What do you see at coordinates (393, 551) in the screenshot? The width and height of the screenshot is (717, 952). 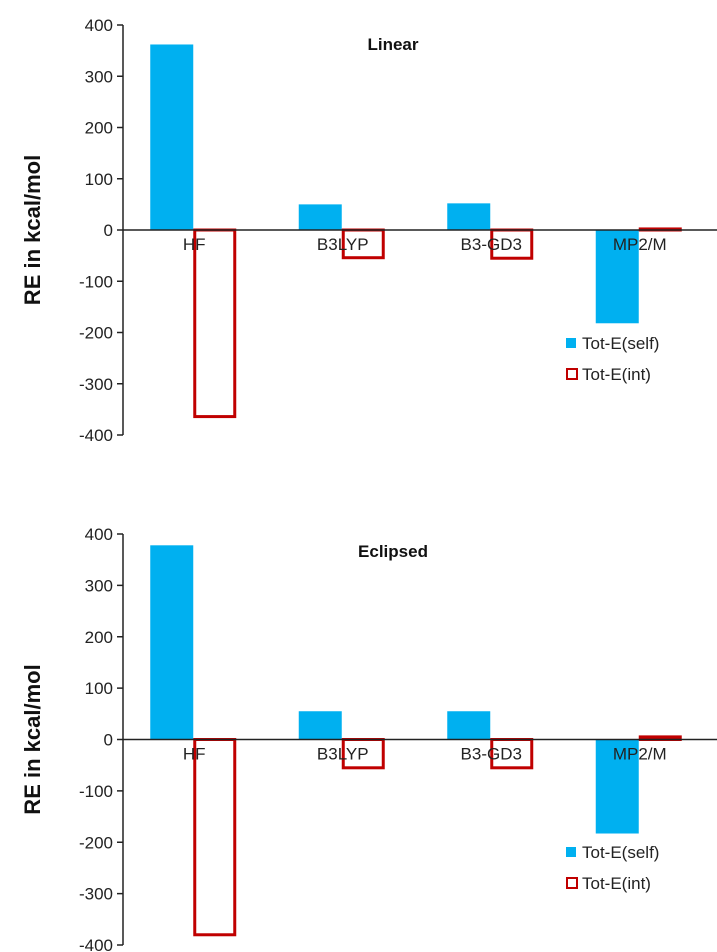 I see `chart-title: Eclipsed` at bounding box center [393, 551].